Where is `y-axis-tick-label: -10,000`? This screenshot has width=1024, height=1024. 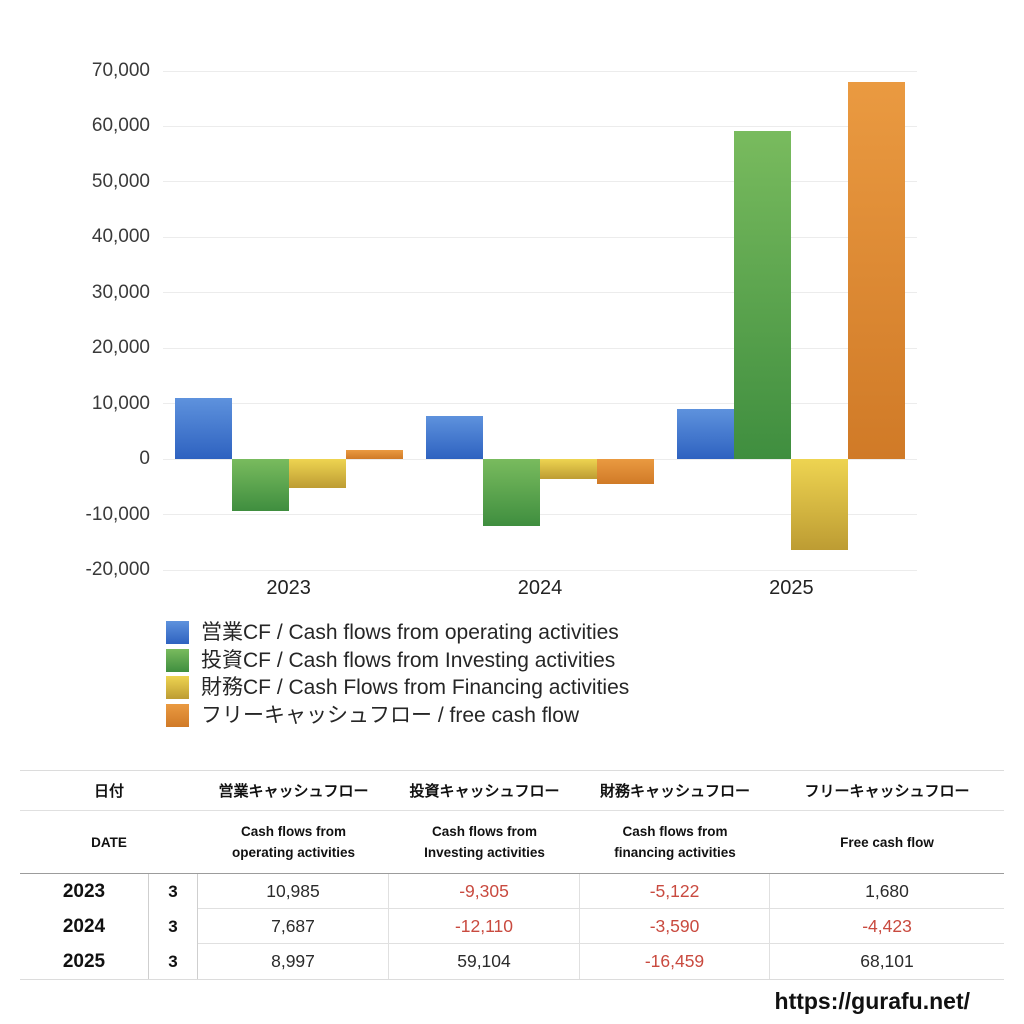 y-axis-tick-label: -10,000 is located at coordinates (117, 514).